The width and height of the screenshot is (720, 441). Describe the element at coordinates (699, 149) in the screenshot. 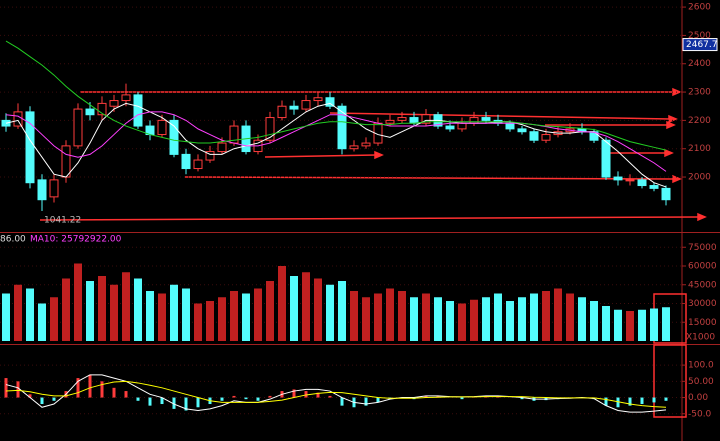

I see `y-tick-label: 2100` at that location.